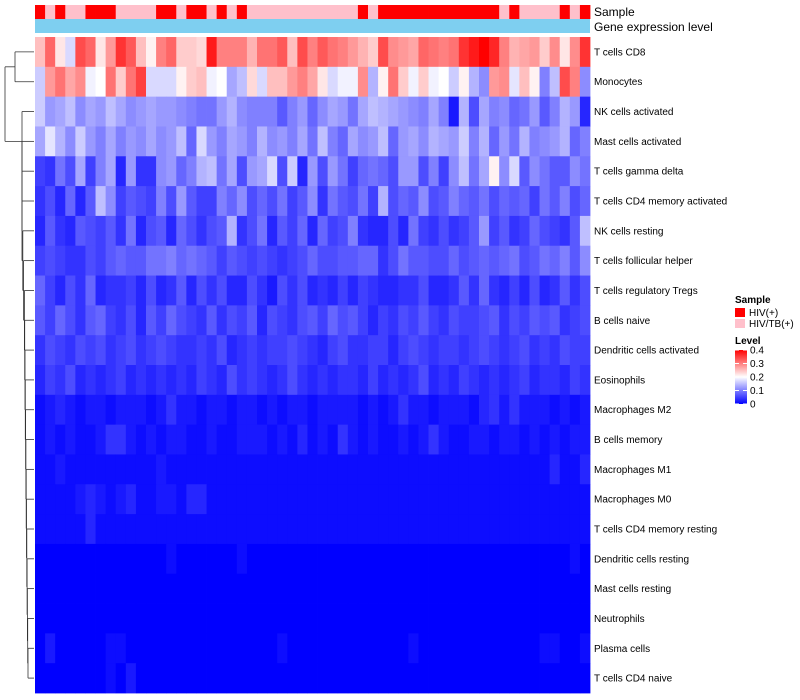 The width and height of the screenshot is (800, 700). Describe the element at coordinates (646, 351) in the screenshot. I see `row-label: Dendritic cells activated` at that location.